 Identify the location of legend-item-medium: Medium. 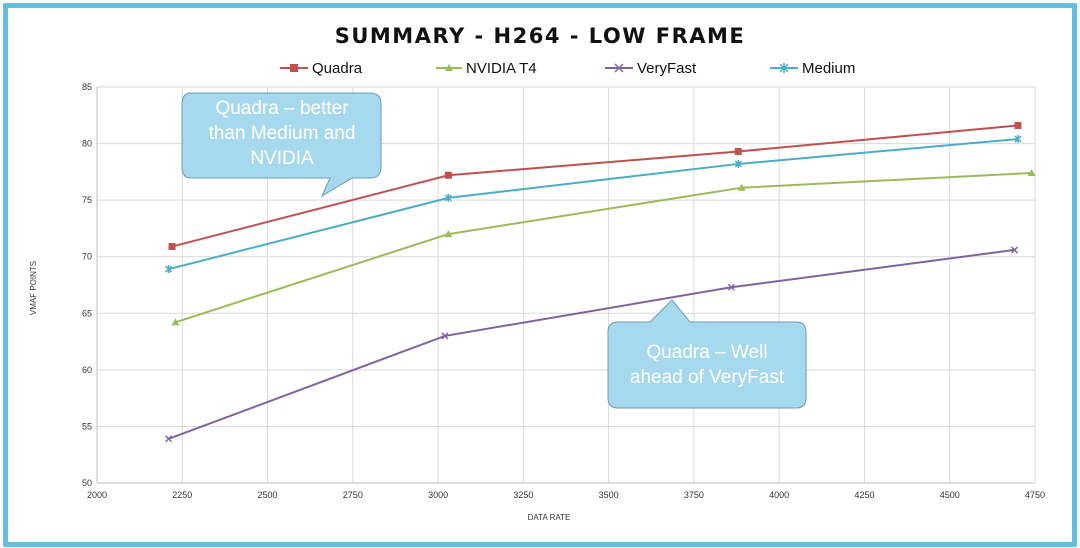
(812, 68).